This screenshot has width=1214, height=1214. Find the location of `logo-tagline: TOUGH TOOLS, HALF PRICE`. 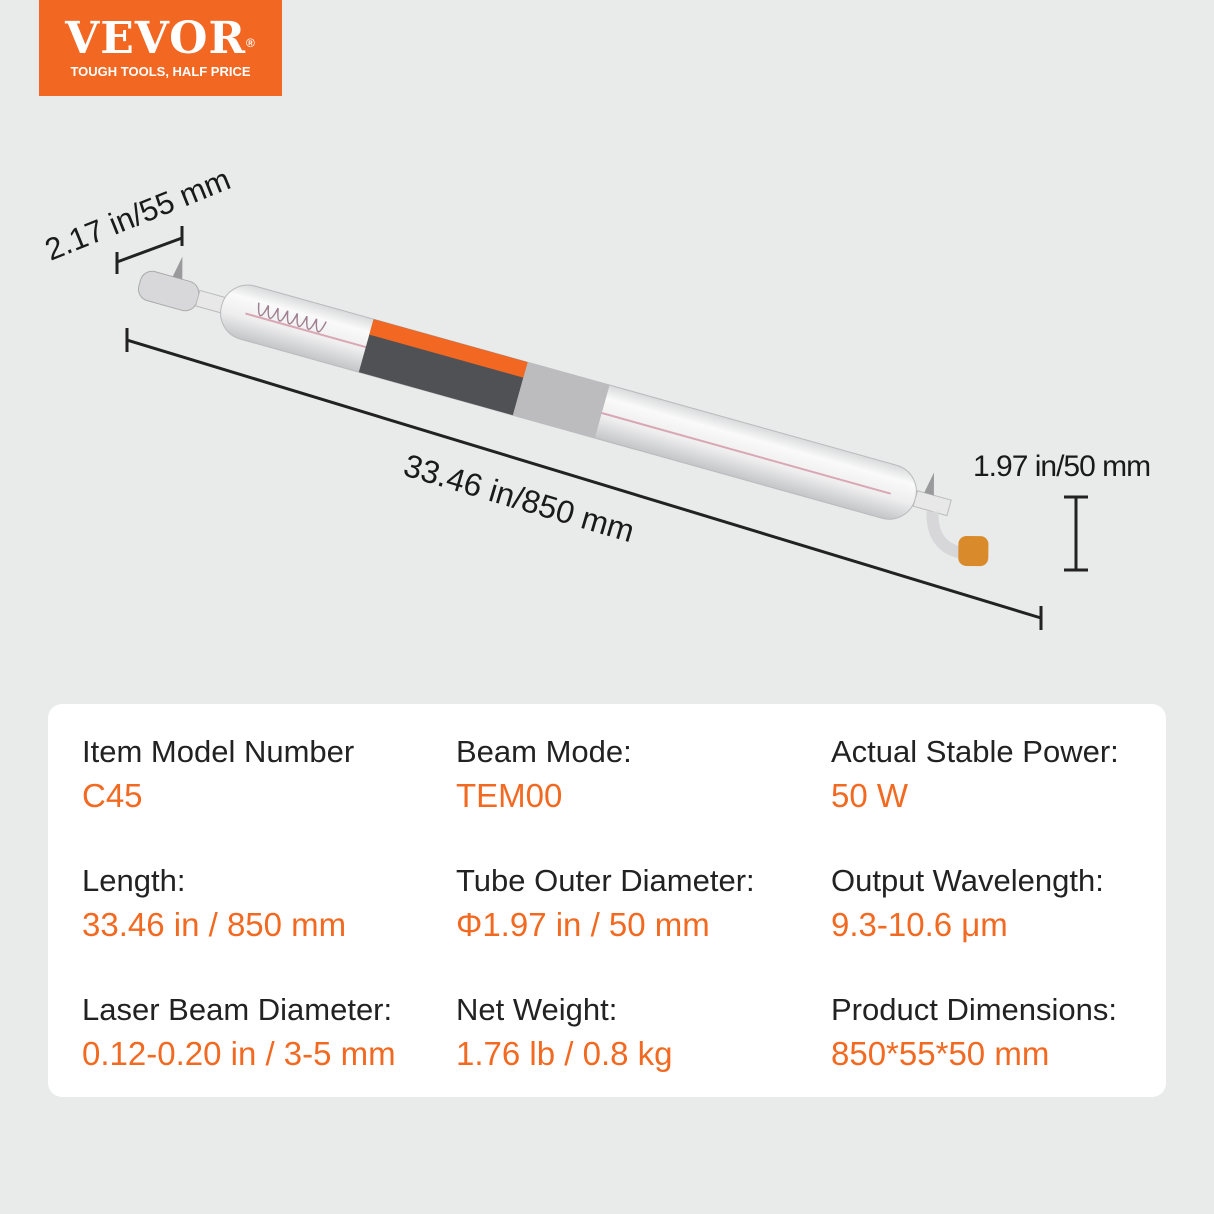

logo-tagline: TOUGH TOOLS, HALF PRICE is located at coordinates (160, 71).